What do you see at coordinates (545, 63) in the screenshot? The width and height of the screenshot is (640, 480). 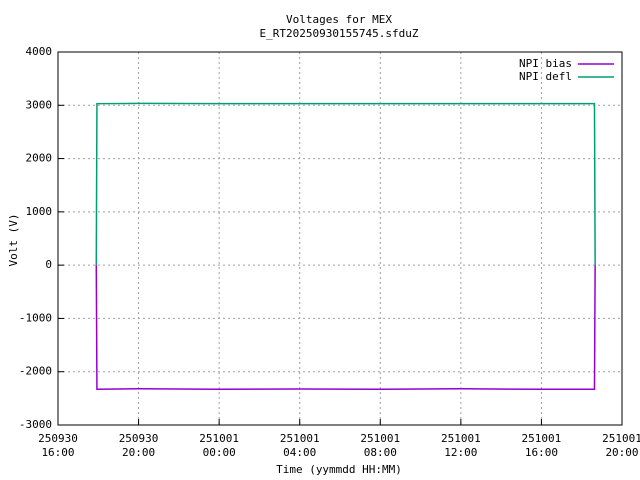 I see `legend-label: NPI bias` at bounding box center [545, 63].